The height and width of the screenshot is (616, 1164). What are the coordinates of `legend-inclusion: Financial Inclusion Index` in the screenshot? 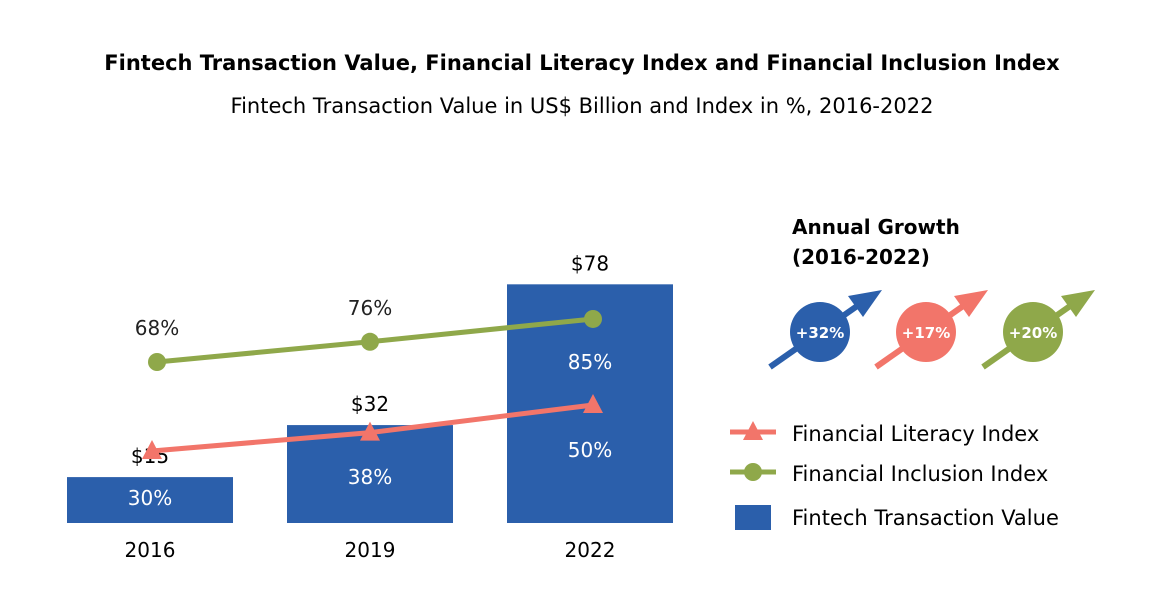 It's located at (920, 474).